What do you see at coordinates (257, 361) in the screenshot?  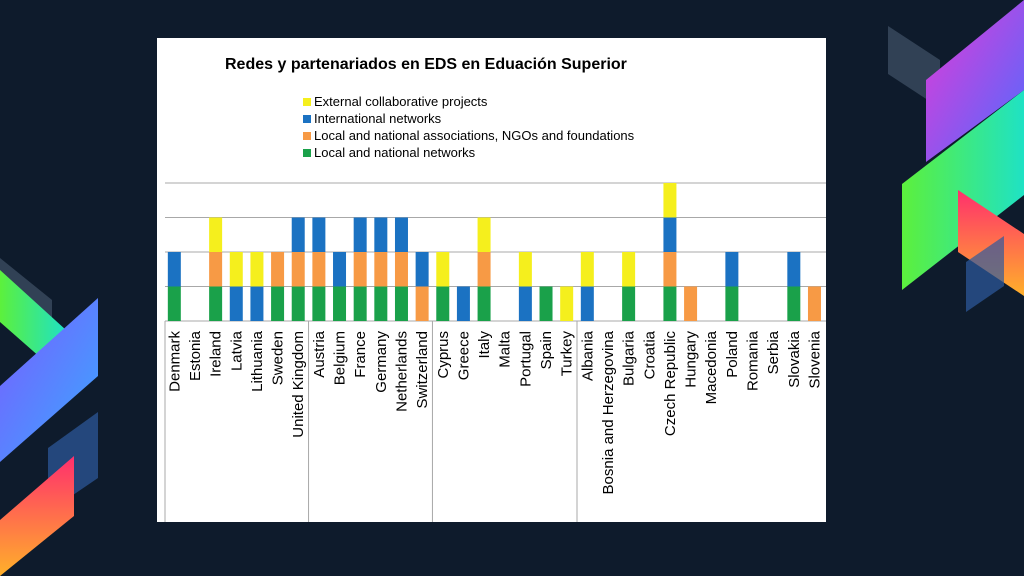 I see `category-label: Lithuania` at bounding box center [257, 361].